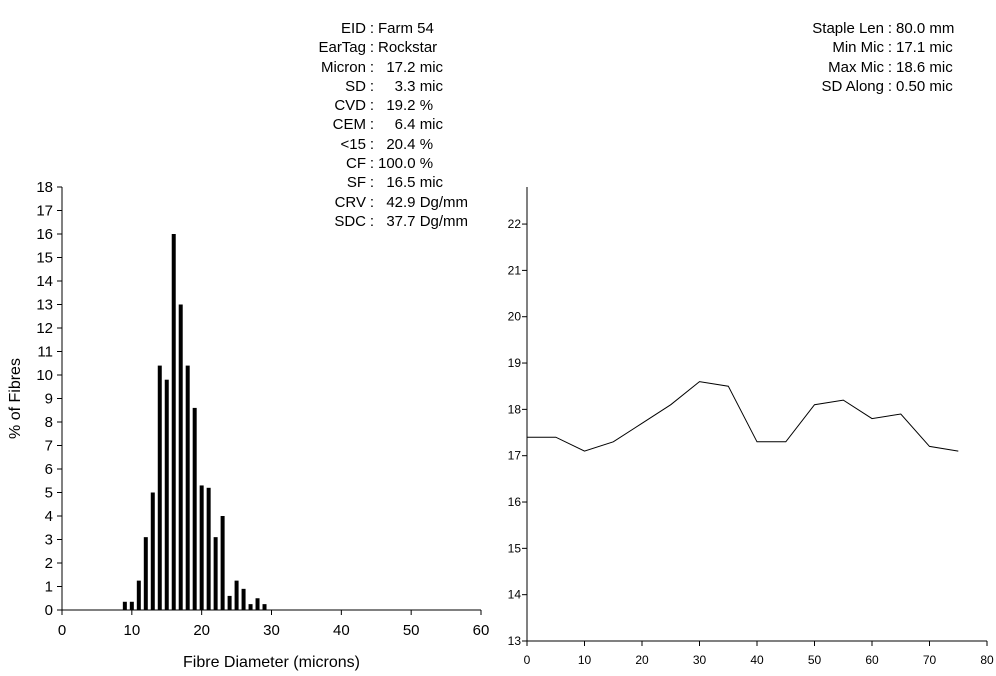  I want to click on stat-left-row: <15: 20.4 %, so click(374, 144).